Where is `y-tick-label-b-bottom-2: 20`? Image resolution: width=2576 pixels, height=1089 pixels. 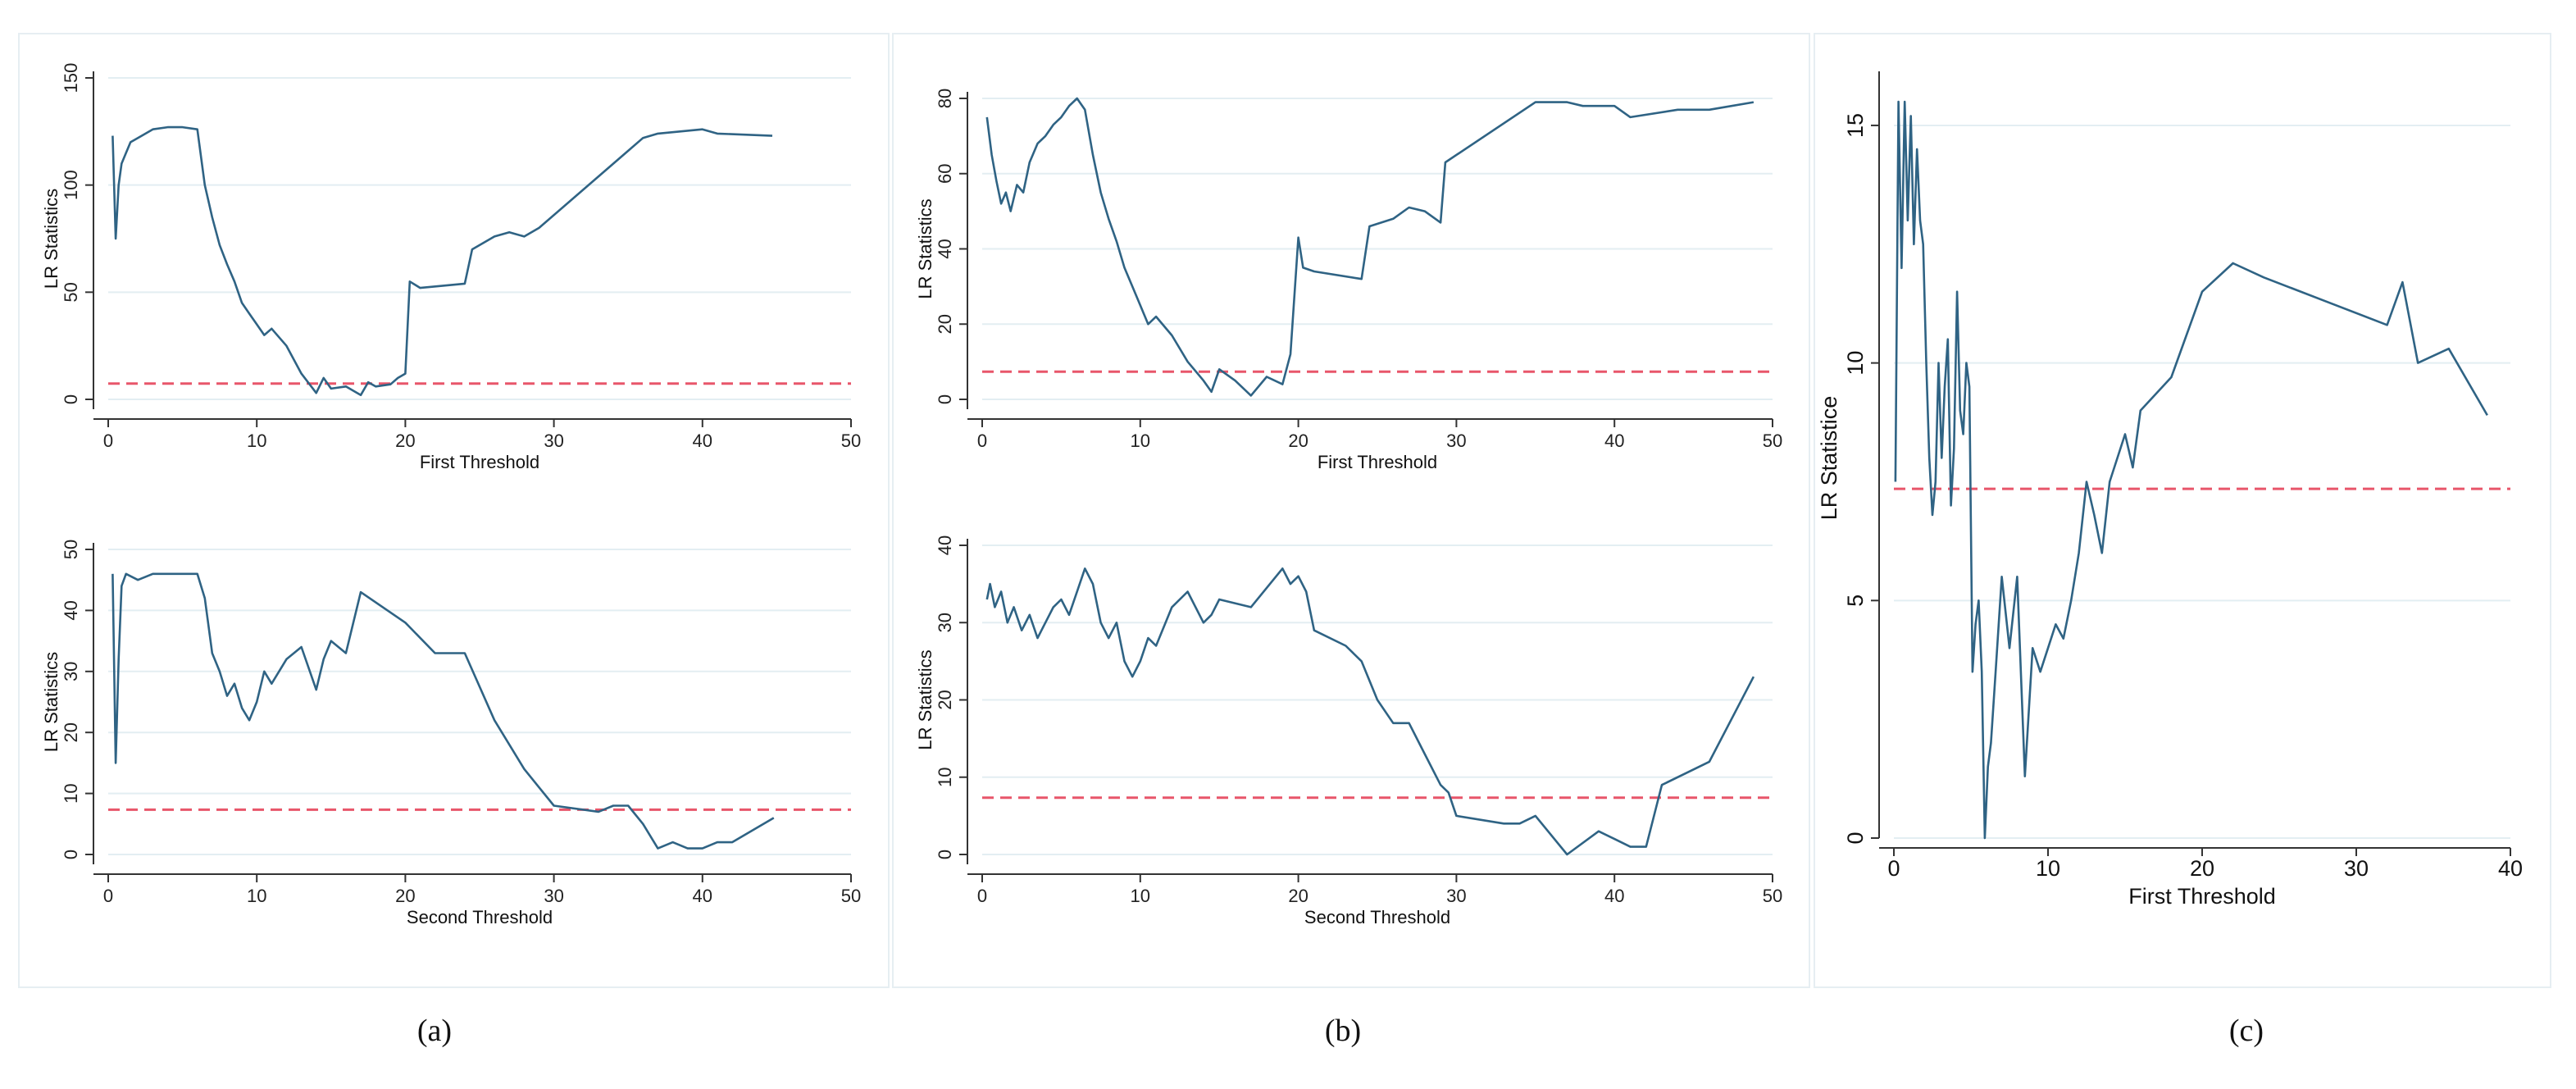 y-tick-label-b-bottom-2: 20 is located at coordinates (945, 699).